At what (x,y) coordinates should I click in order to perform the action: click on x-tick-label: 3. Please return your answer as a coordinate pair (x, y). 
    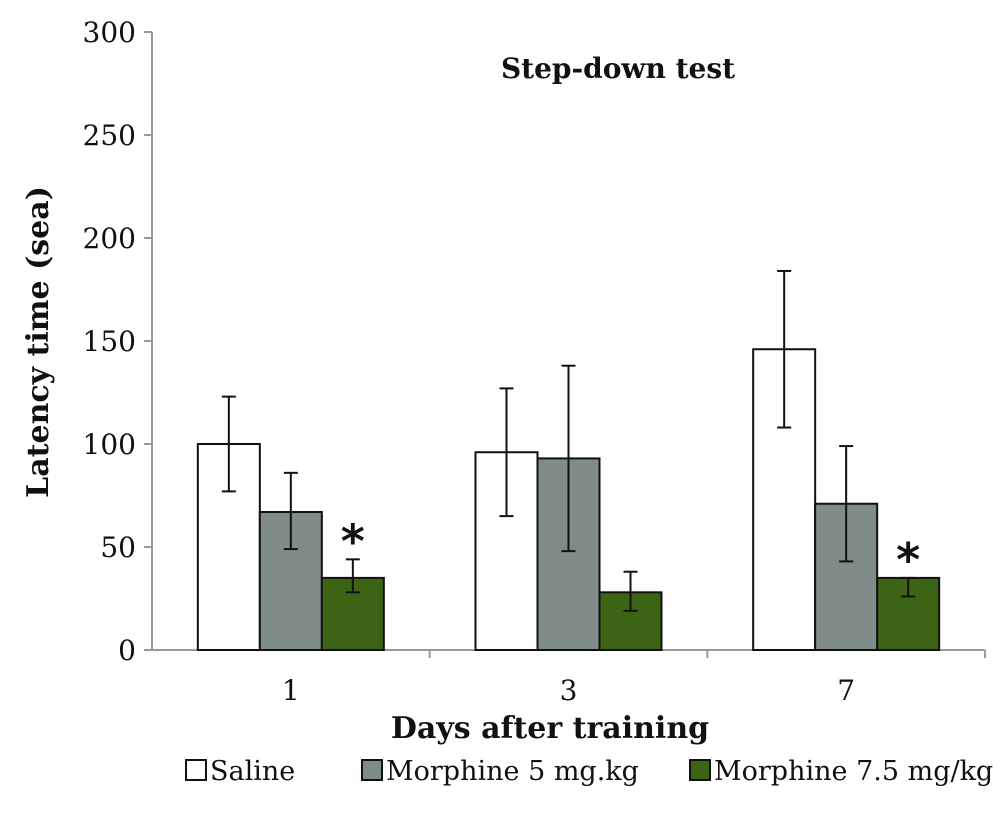
    Looking at the image, I should click on (569, 690).